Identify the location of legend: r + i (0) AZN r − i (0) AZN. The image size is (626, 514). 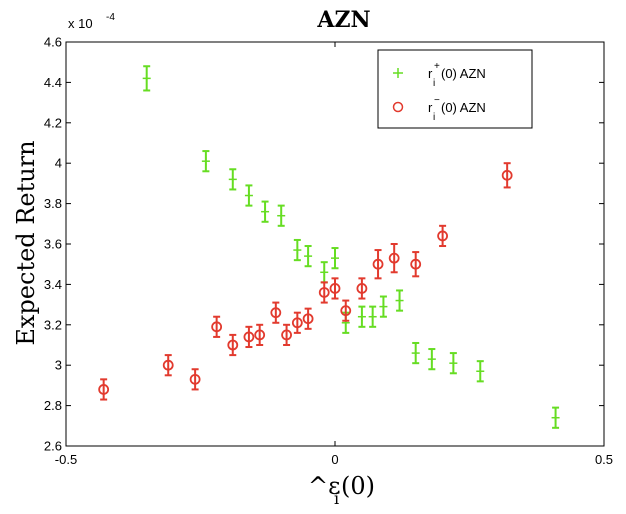
(455, 89).